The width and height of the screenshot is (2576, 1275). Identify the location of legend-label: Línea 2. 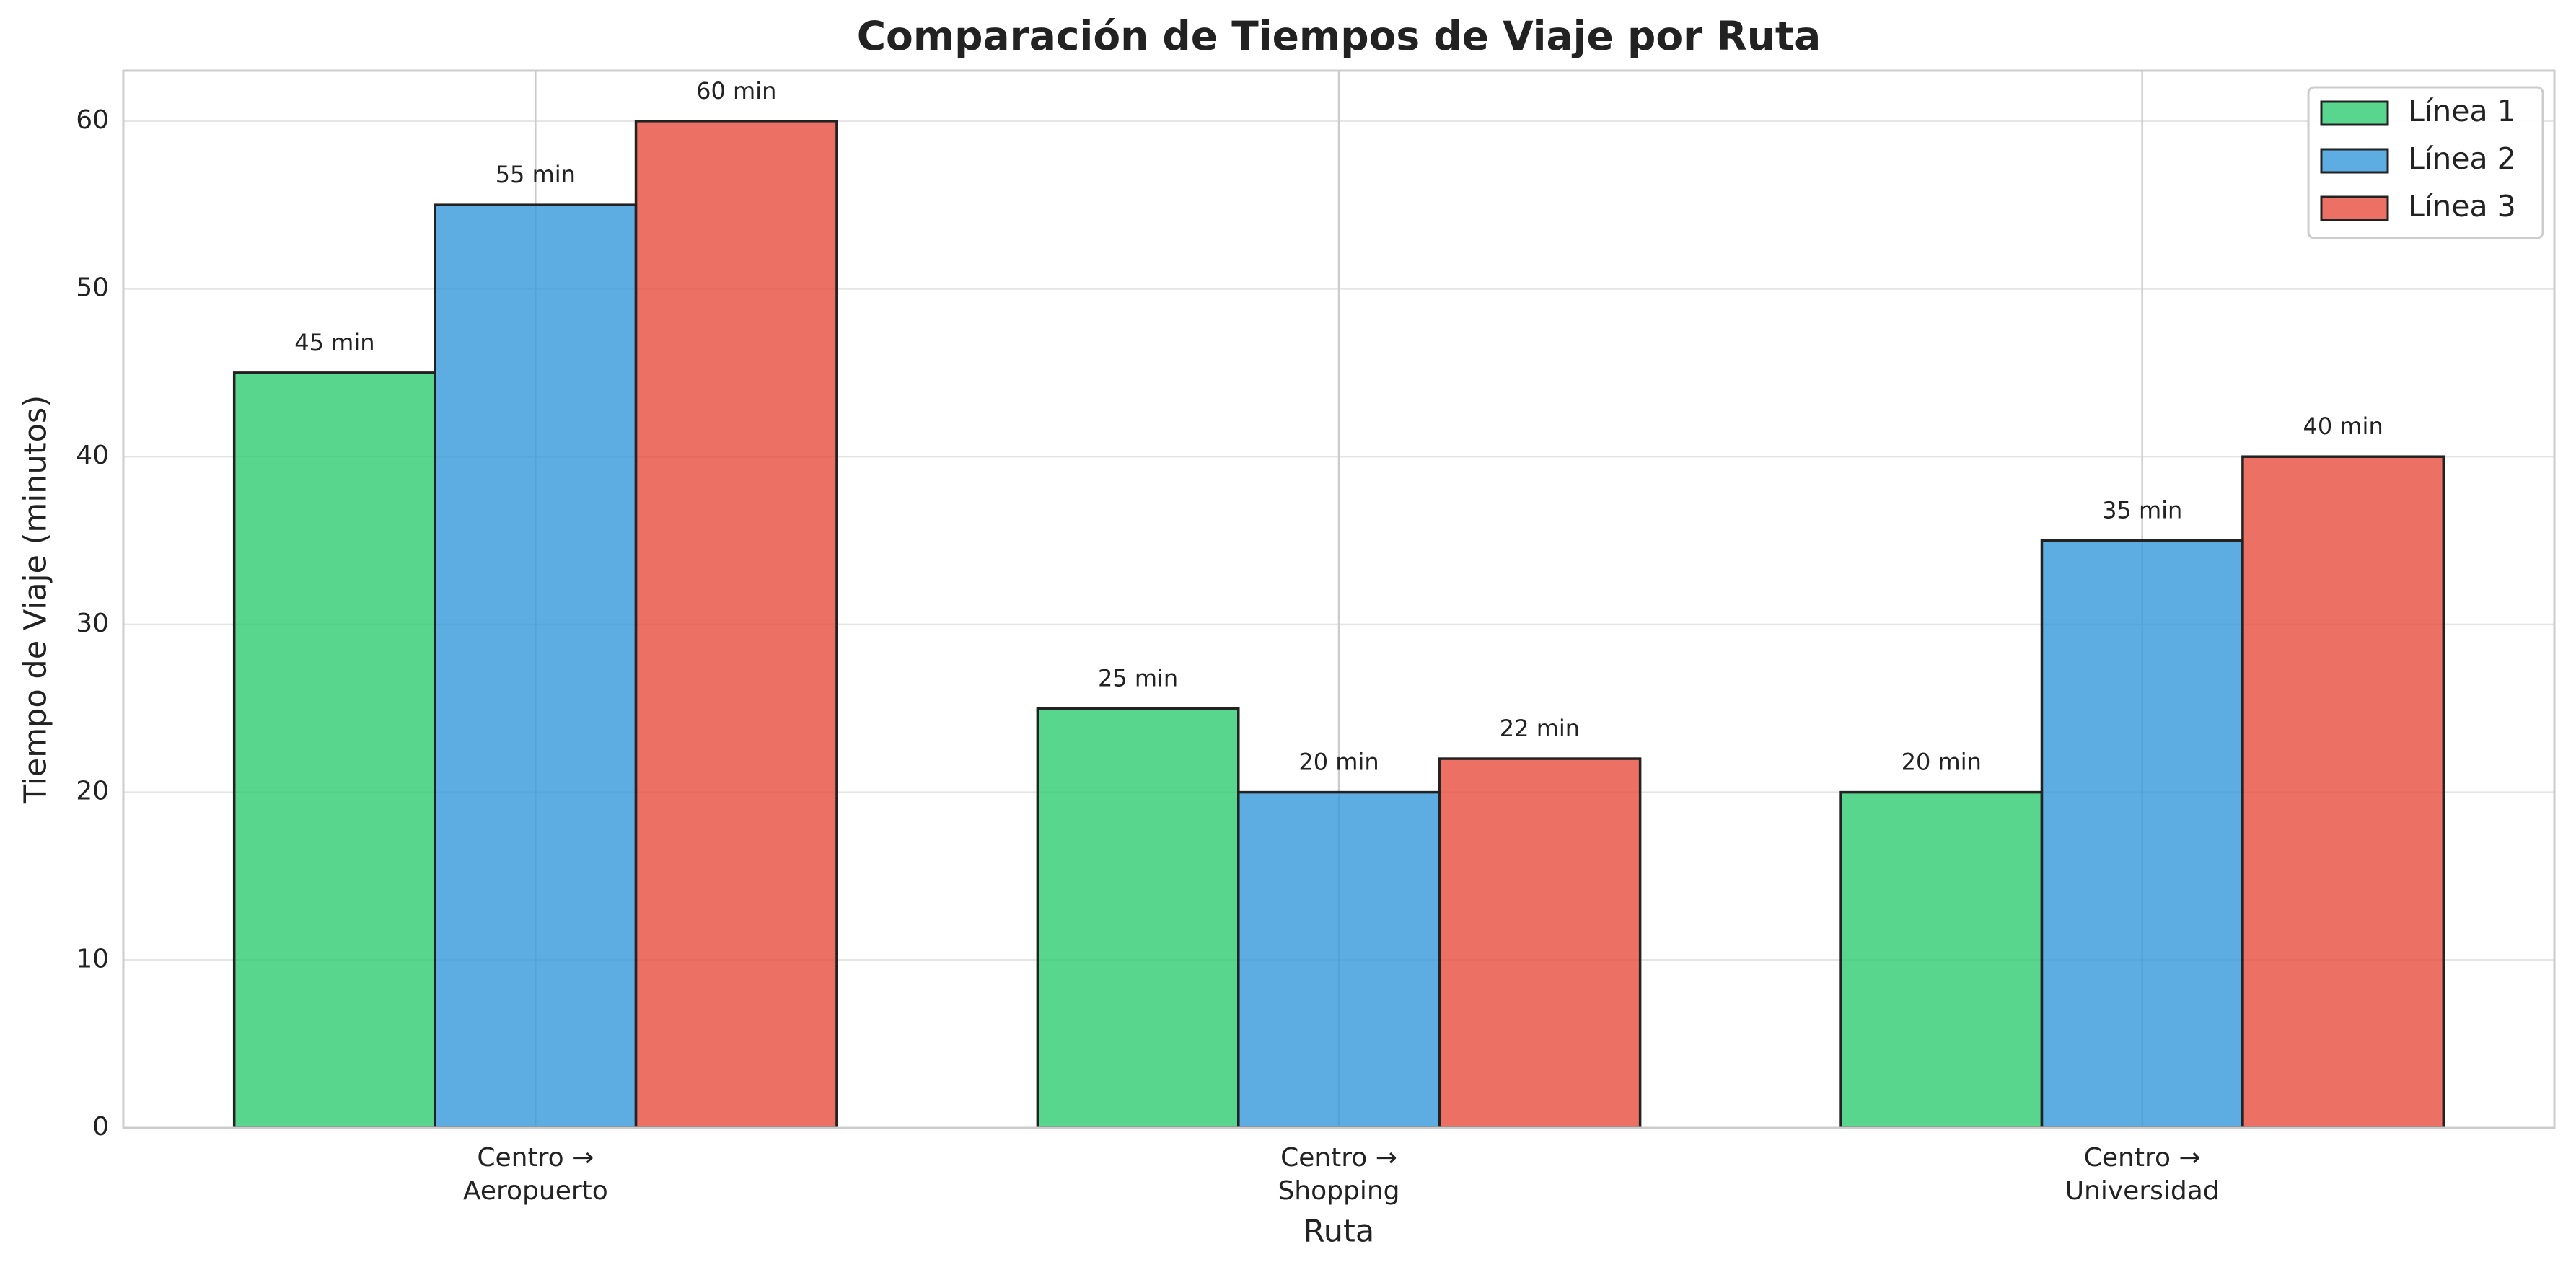
(2462, 158).